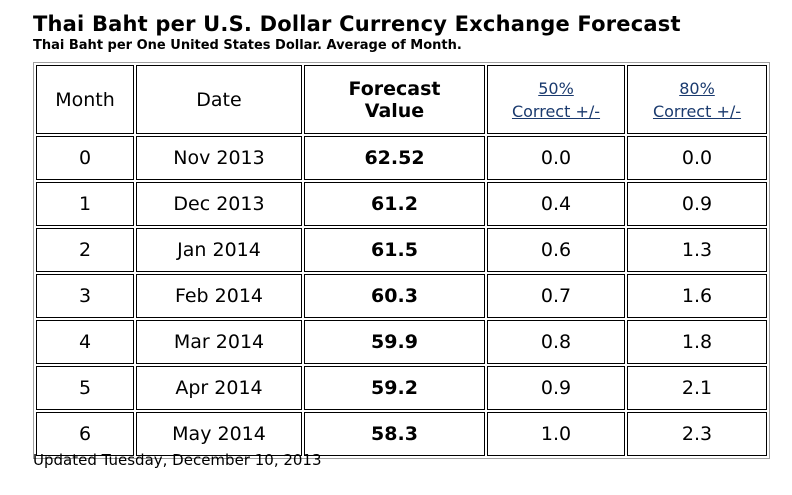 The width and height of the screenshot is (792, 495). Describe the element at coordinates (394, 296) in the screenshot. I see `cell-forecast-value: 60.3` at that location.